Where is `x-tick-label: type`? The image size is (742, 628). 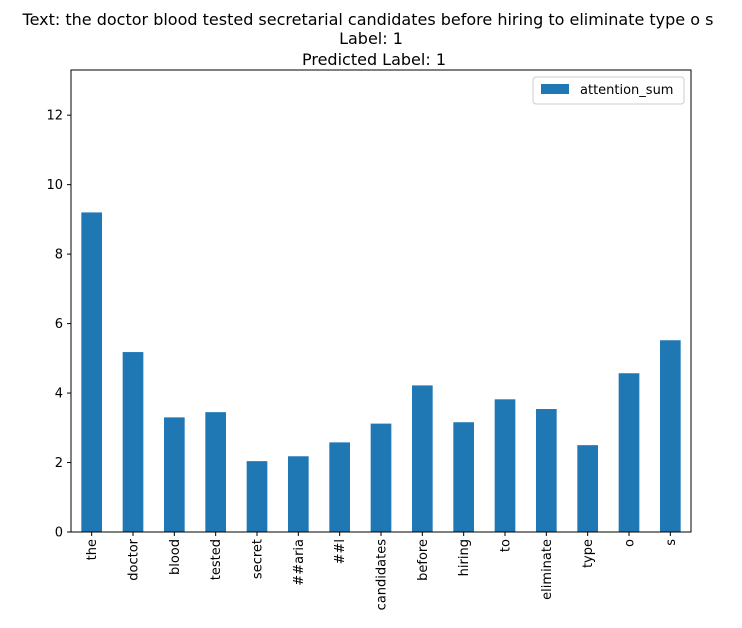
x-tick-label: type is located at coordinates (588, 553).